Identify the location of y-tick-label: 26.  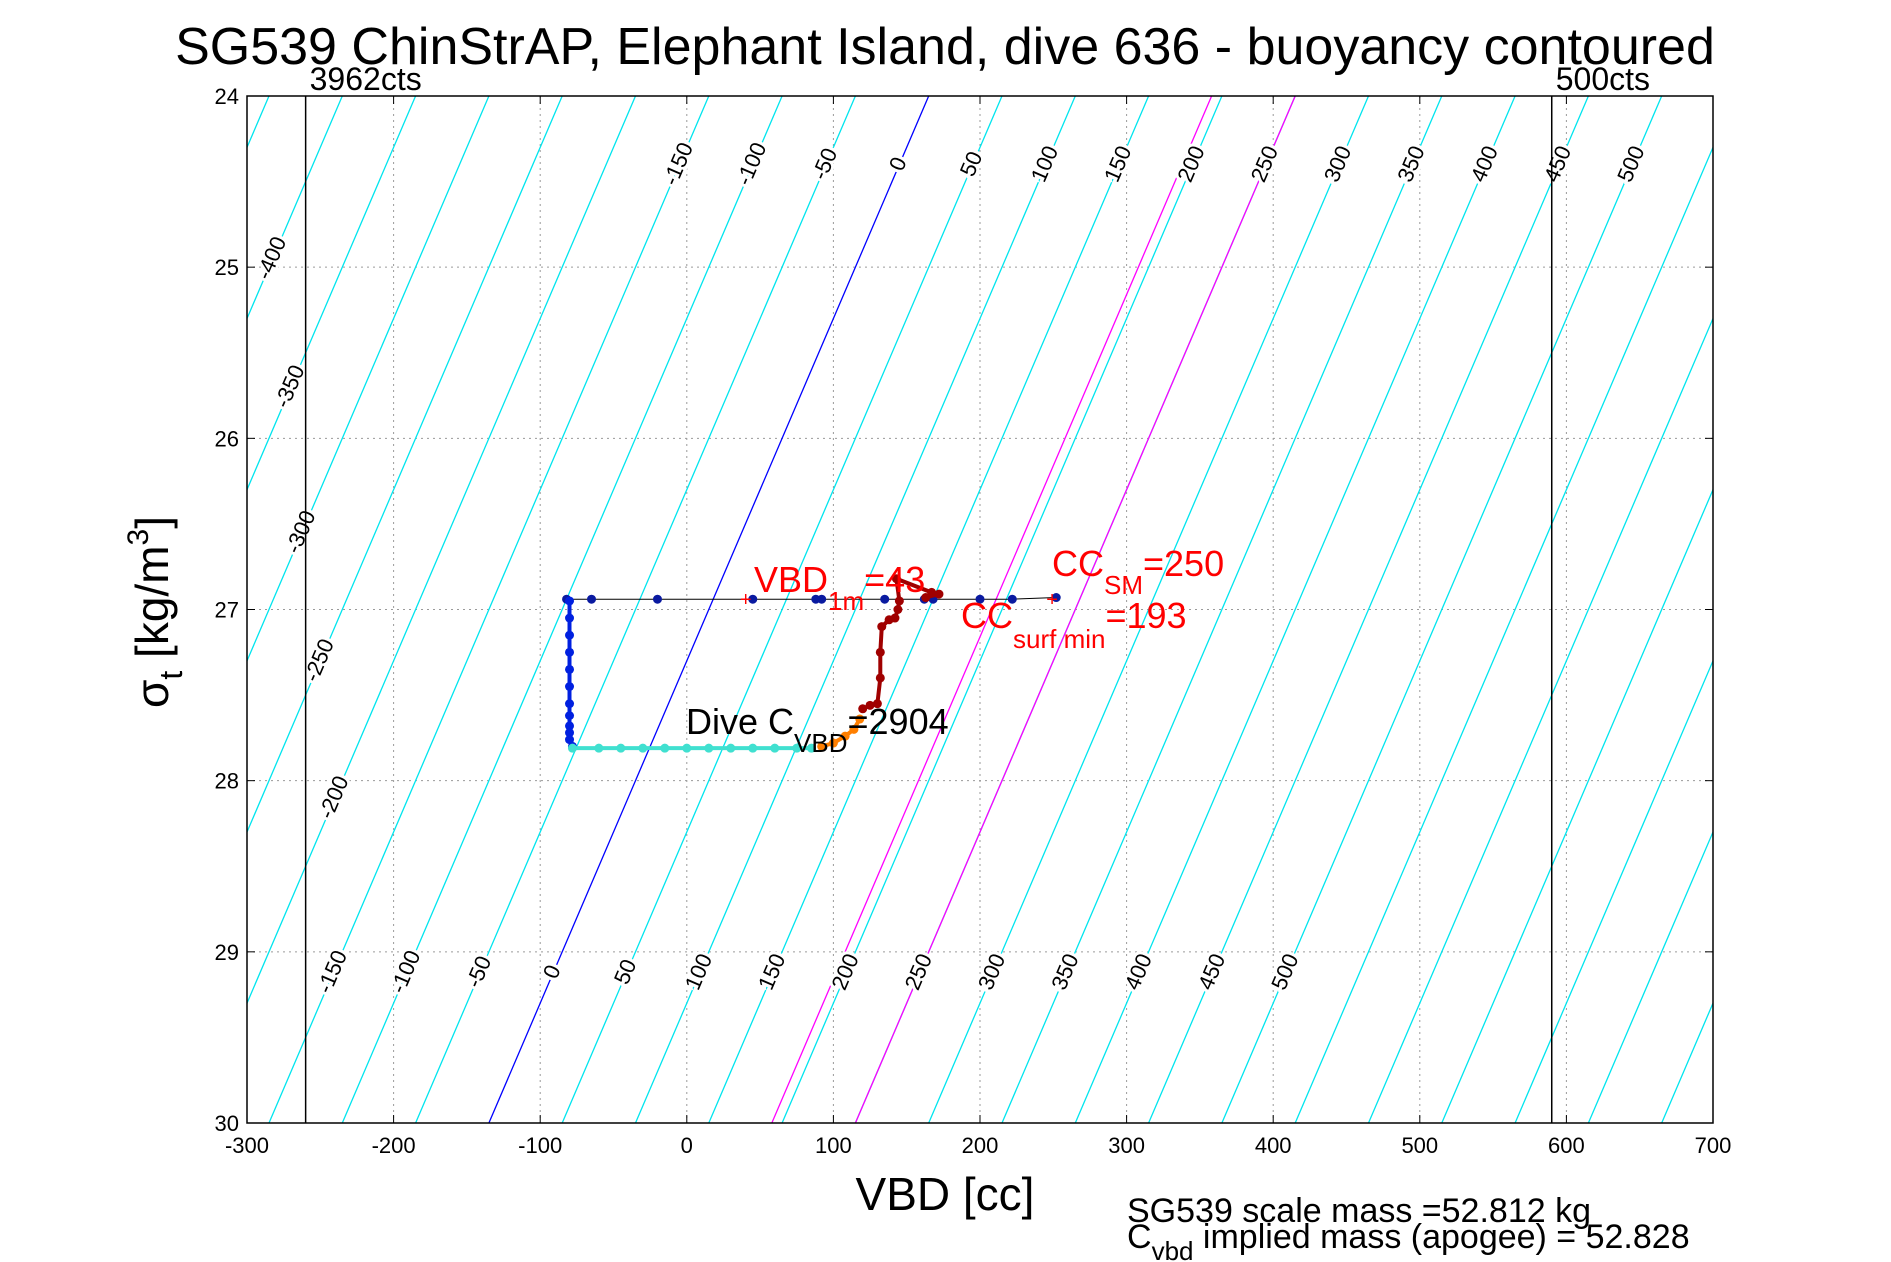
(227, 438).